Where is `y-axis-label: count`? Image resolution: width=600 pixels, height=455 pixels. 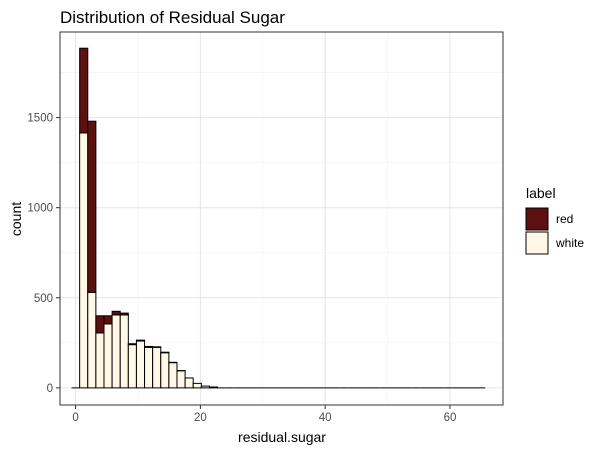
y-axis-label: count is located at coordinates (16, 219).